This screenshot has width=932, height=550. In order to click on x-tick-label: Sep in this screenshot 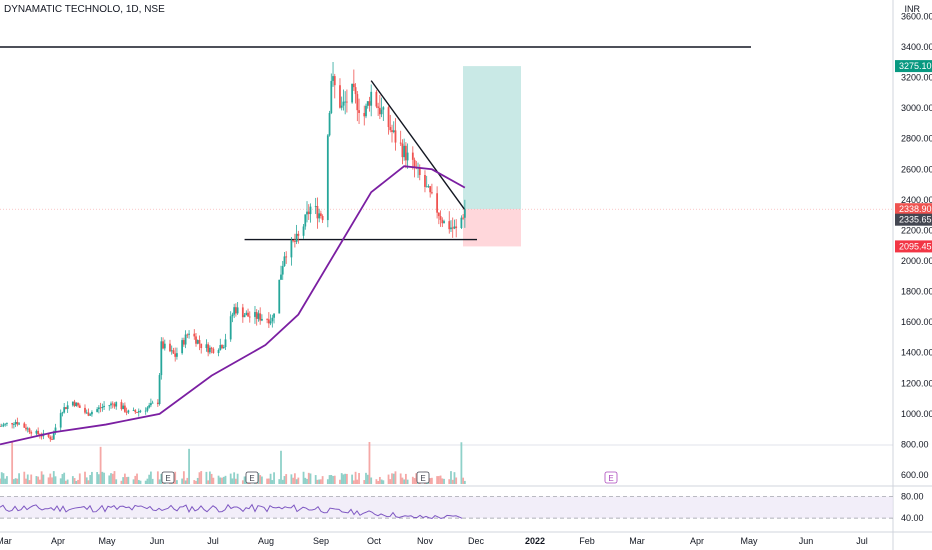, I will do `click(321, 541)`.